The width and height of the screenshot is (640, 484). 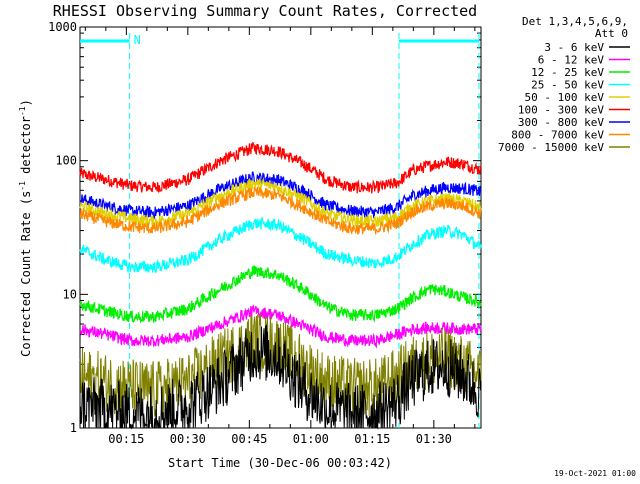 I want to click on legend-header-attenuator: Att 0, so click(x=611, y=33).